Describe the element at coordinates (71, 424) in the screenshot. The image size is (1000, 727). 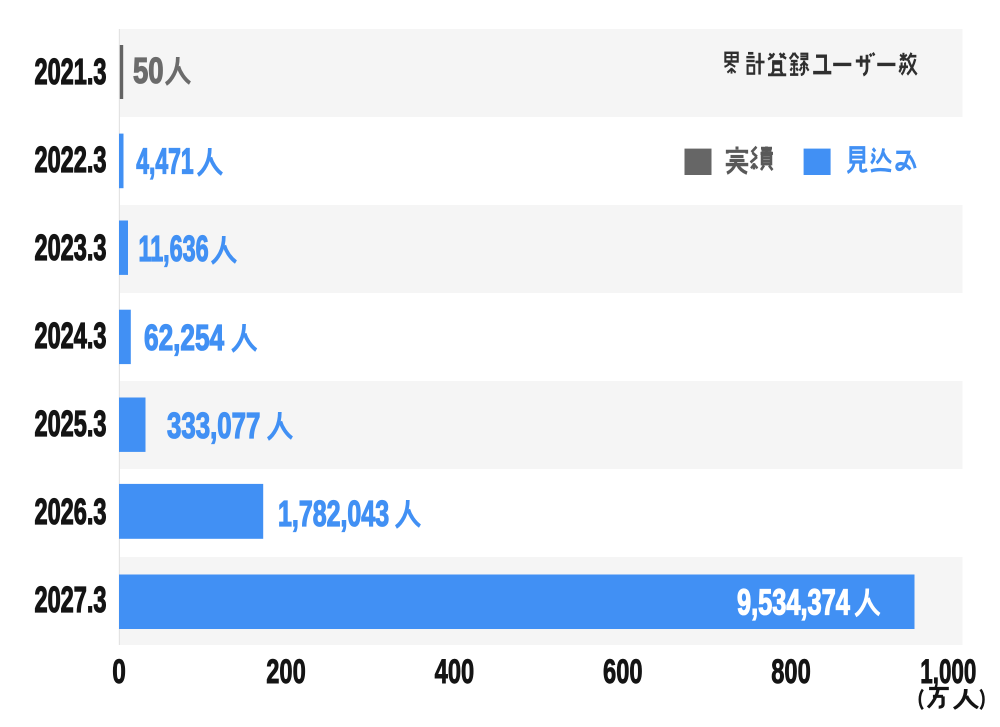
I see `svg-text: 2025.3` at that location.